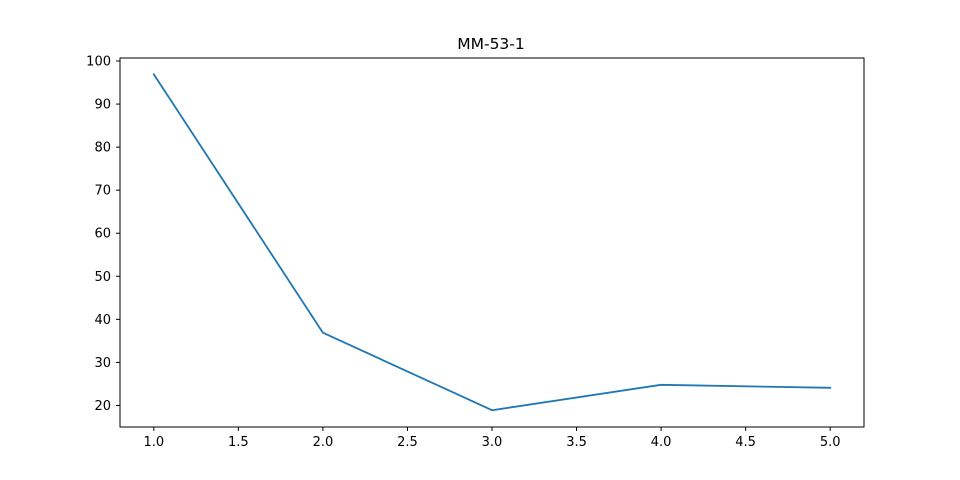 Image resolution: width=960 pixels, height=480 pixels. Describe the element at coordinates (491, 44) in the screenshot. I see `chart-title: MM-53-1` at that location.